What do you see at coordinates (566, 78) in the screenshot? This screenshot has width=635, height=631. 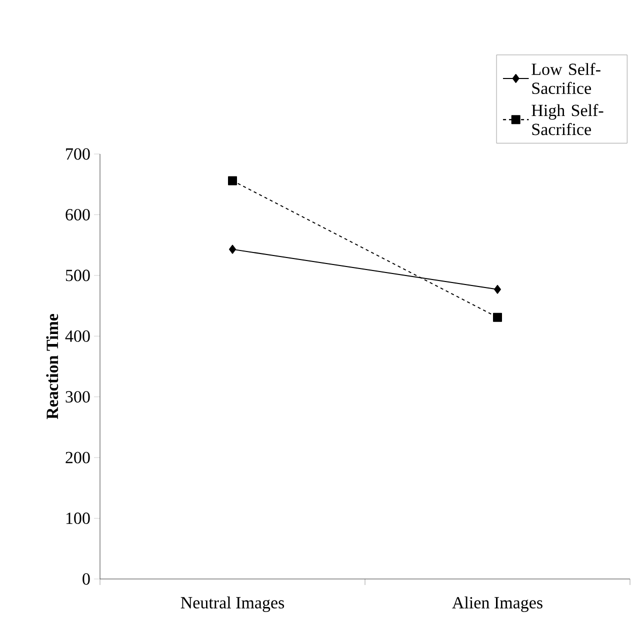 I see `legend-label: Low Self-Sacrifice` at bounding box center [566, 78].